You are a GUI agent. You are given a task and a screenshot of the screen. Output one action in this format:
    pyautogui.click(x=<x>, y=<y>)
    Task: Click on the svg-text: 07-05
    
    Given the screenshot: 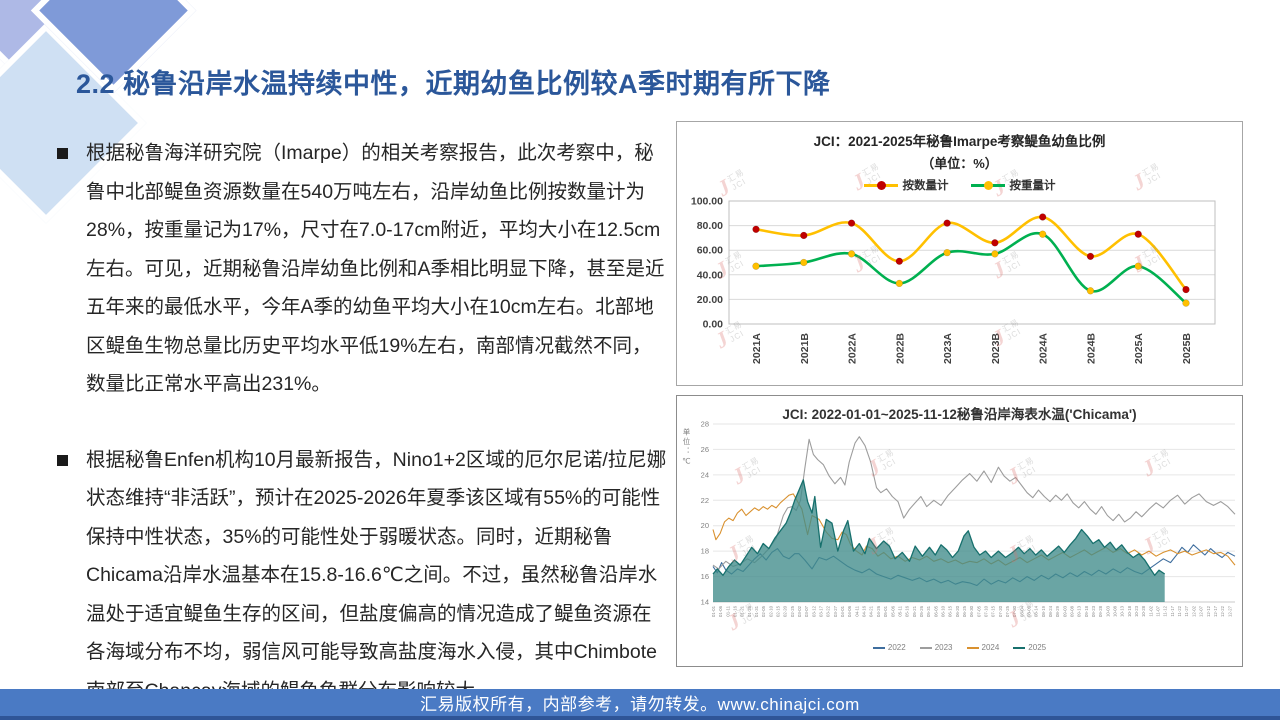 What is the action you would take?
    pyautogui.click(x=978, y=611)
    